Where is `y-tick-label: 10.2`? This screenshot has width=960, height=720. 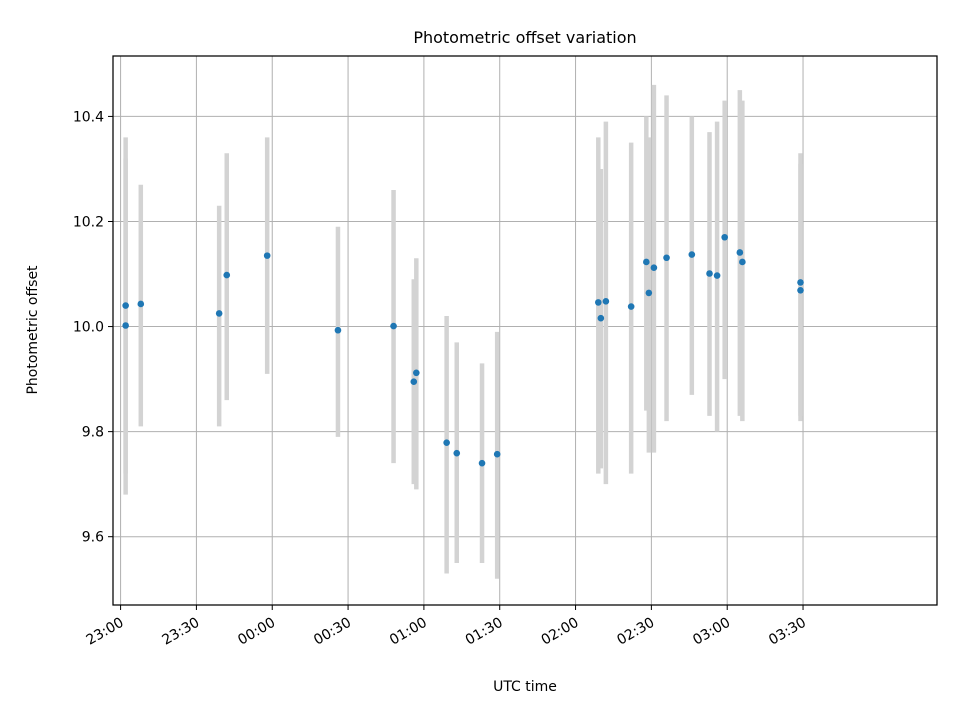 y-tick-label: 10.2 is located at coordinates (88, 222).